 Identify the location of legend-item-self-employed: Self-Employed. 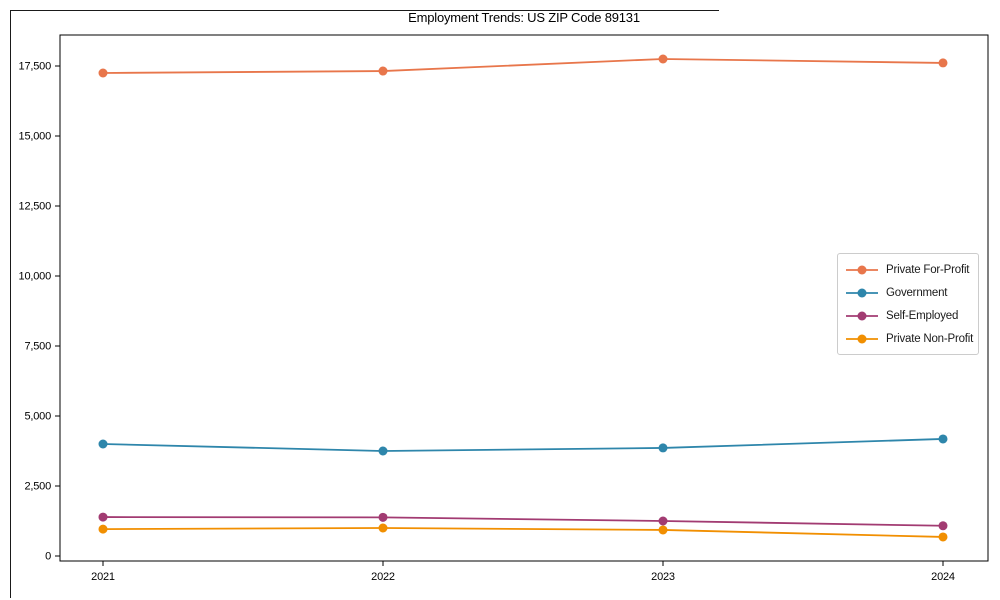
(907, 315).